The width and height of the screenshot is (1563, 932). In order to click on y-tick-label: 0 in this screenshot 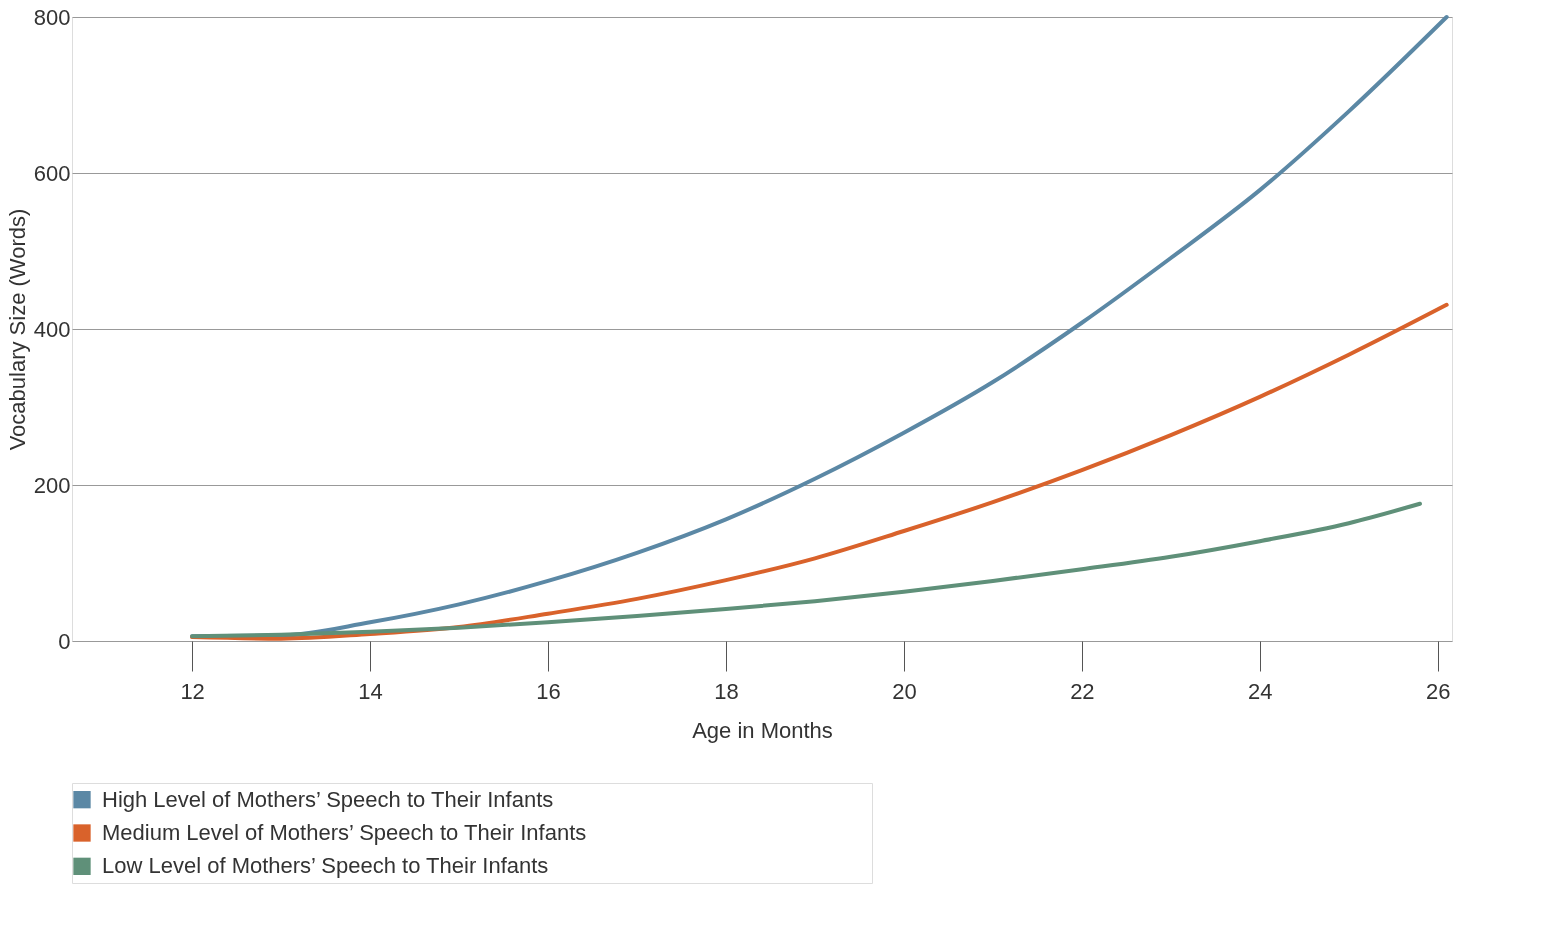, I will do `click(64, 641)`.